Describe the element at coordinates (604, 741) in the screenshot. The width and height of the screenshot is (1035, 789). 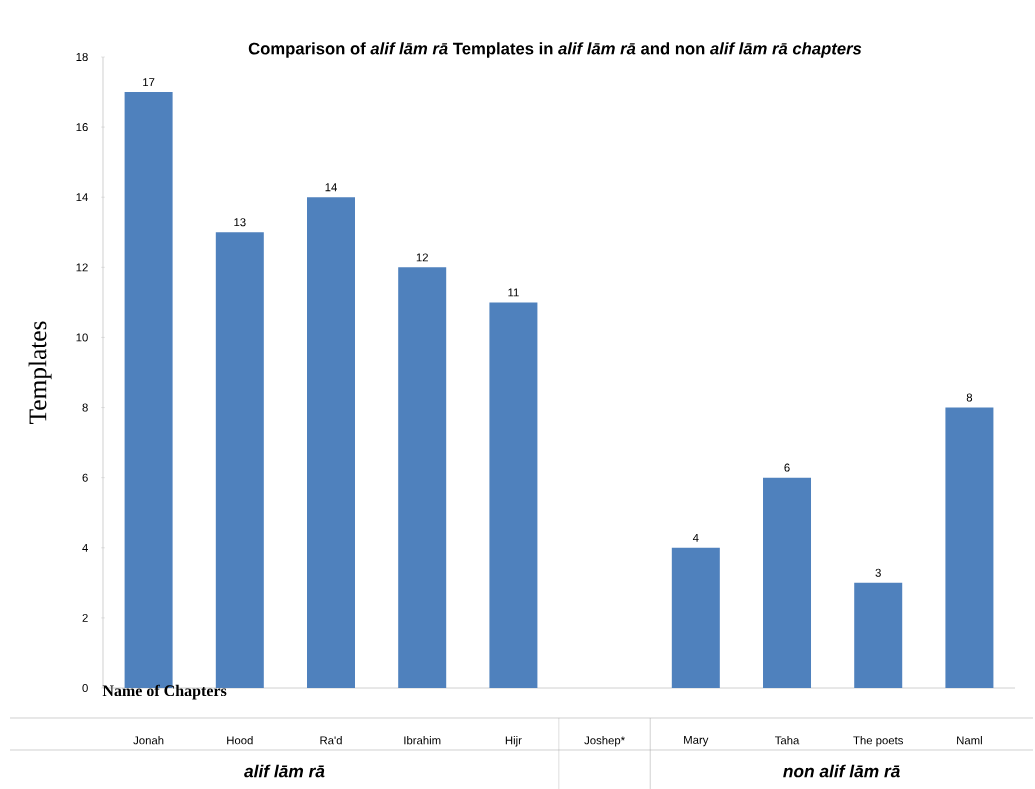
I see `x-tick-label: Joshep*` at that location.